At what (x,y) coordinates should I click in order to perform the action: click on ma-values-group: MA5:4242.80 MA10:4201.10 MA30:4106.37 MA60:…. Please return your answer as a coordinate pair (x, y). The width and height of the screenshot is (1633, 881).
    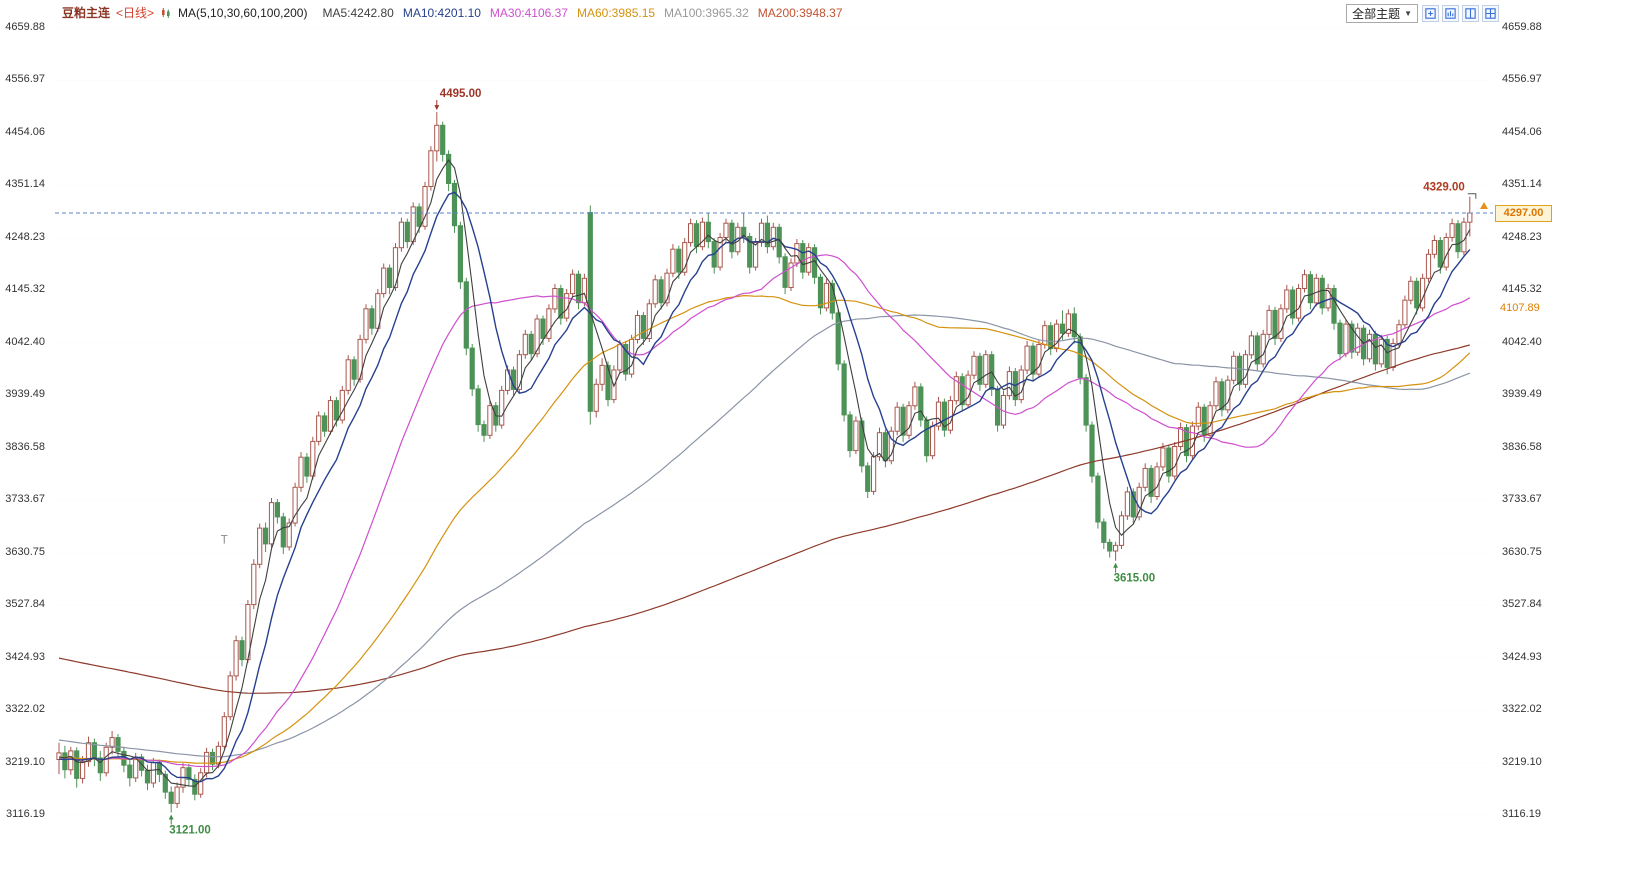
    Looking at the image, I should click on (577, 13).